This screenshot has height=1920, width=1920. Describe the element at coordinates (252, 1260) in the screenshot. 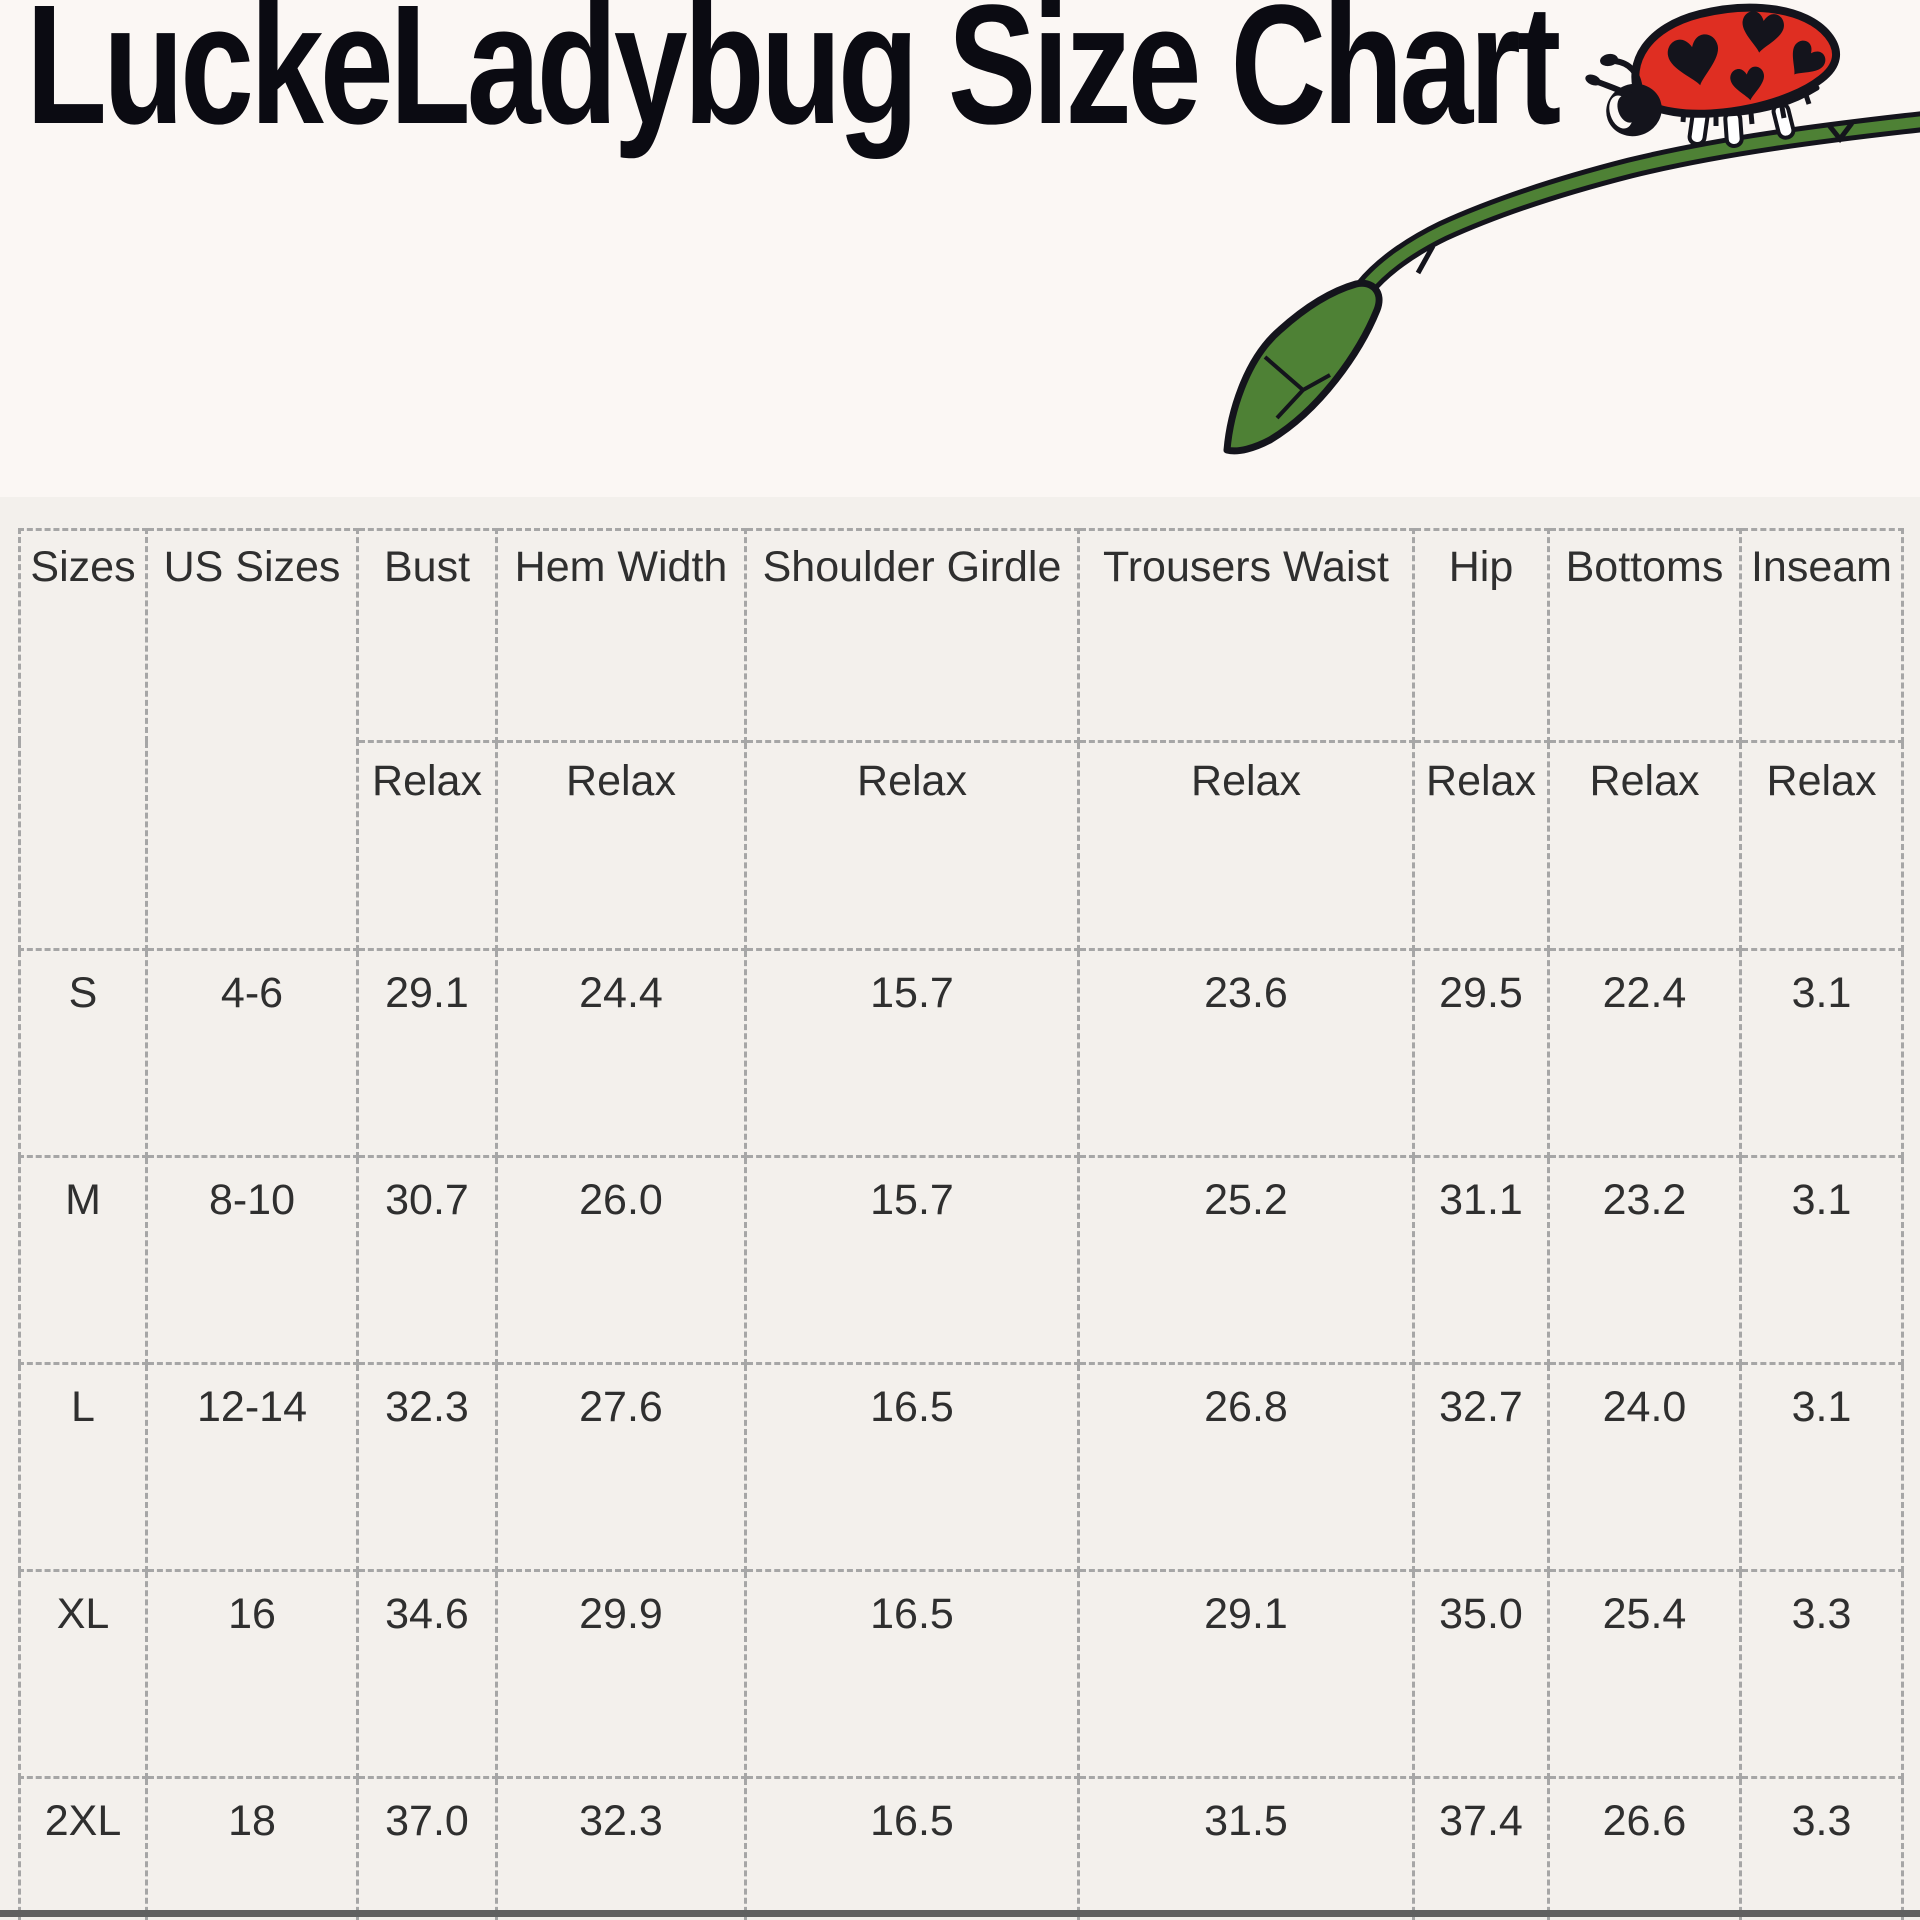

I see `us-size-cell: 8-10` at that location.